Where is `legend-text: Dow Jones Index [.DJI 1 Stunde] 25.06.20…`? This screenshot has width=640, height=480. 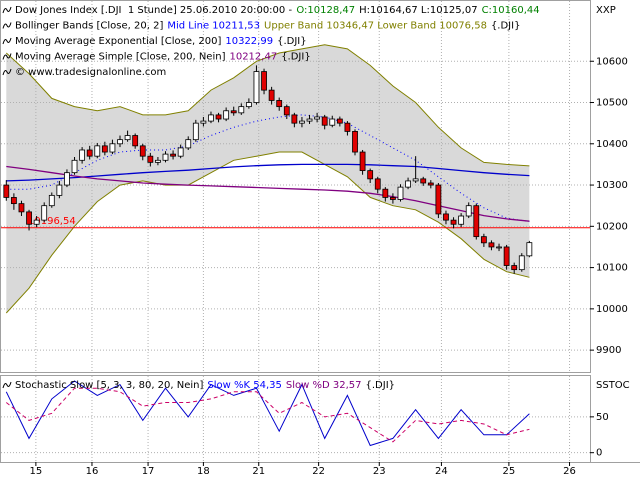
legend-text: Dow Jones Index [.DJI 1 Stunde] 25.06.20… is located at coordinates (153, 10).